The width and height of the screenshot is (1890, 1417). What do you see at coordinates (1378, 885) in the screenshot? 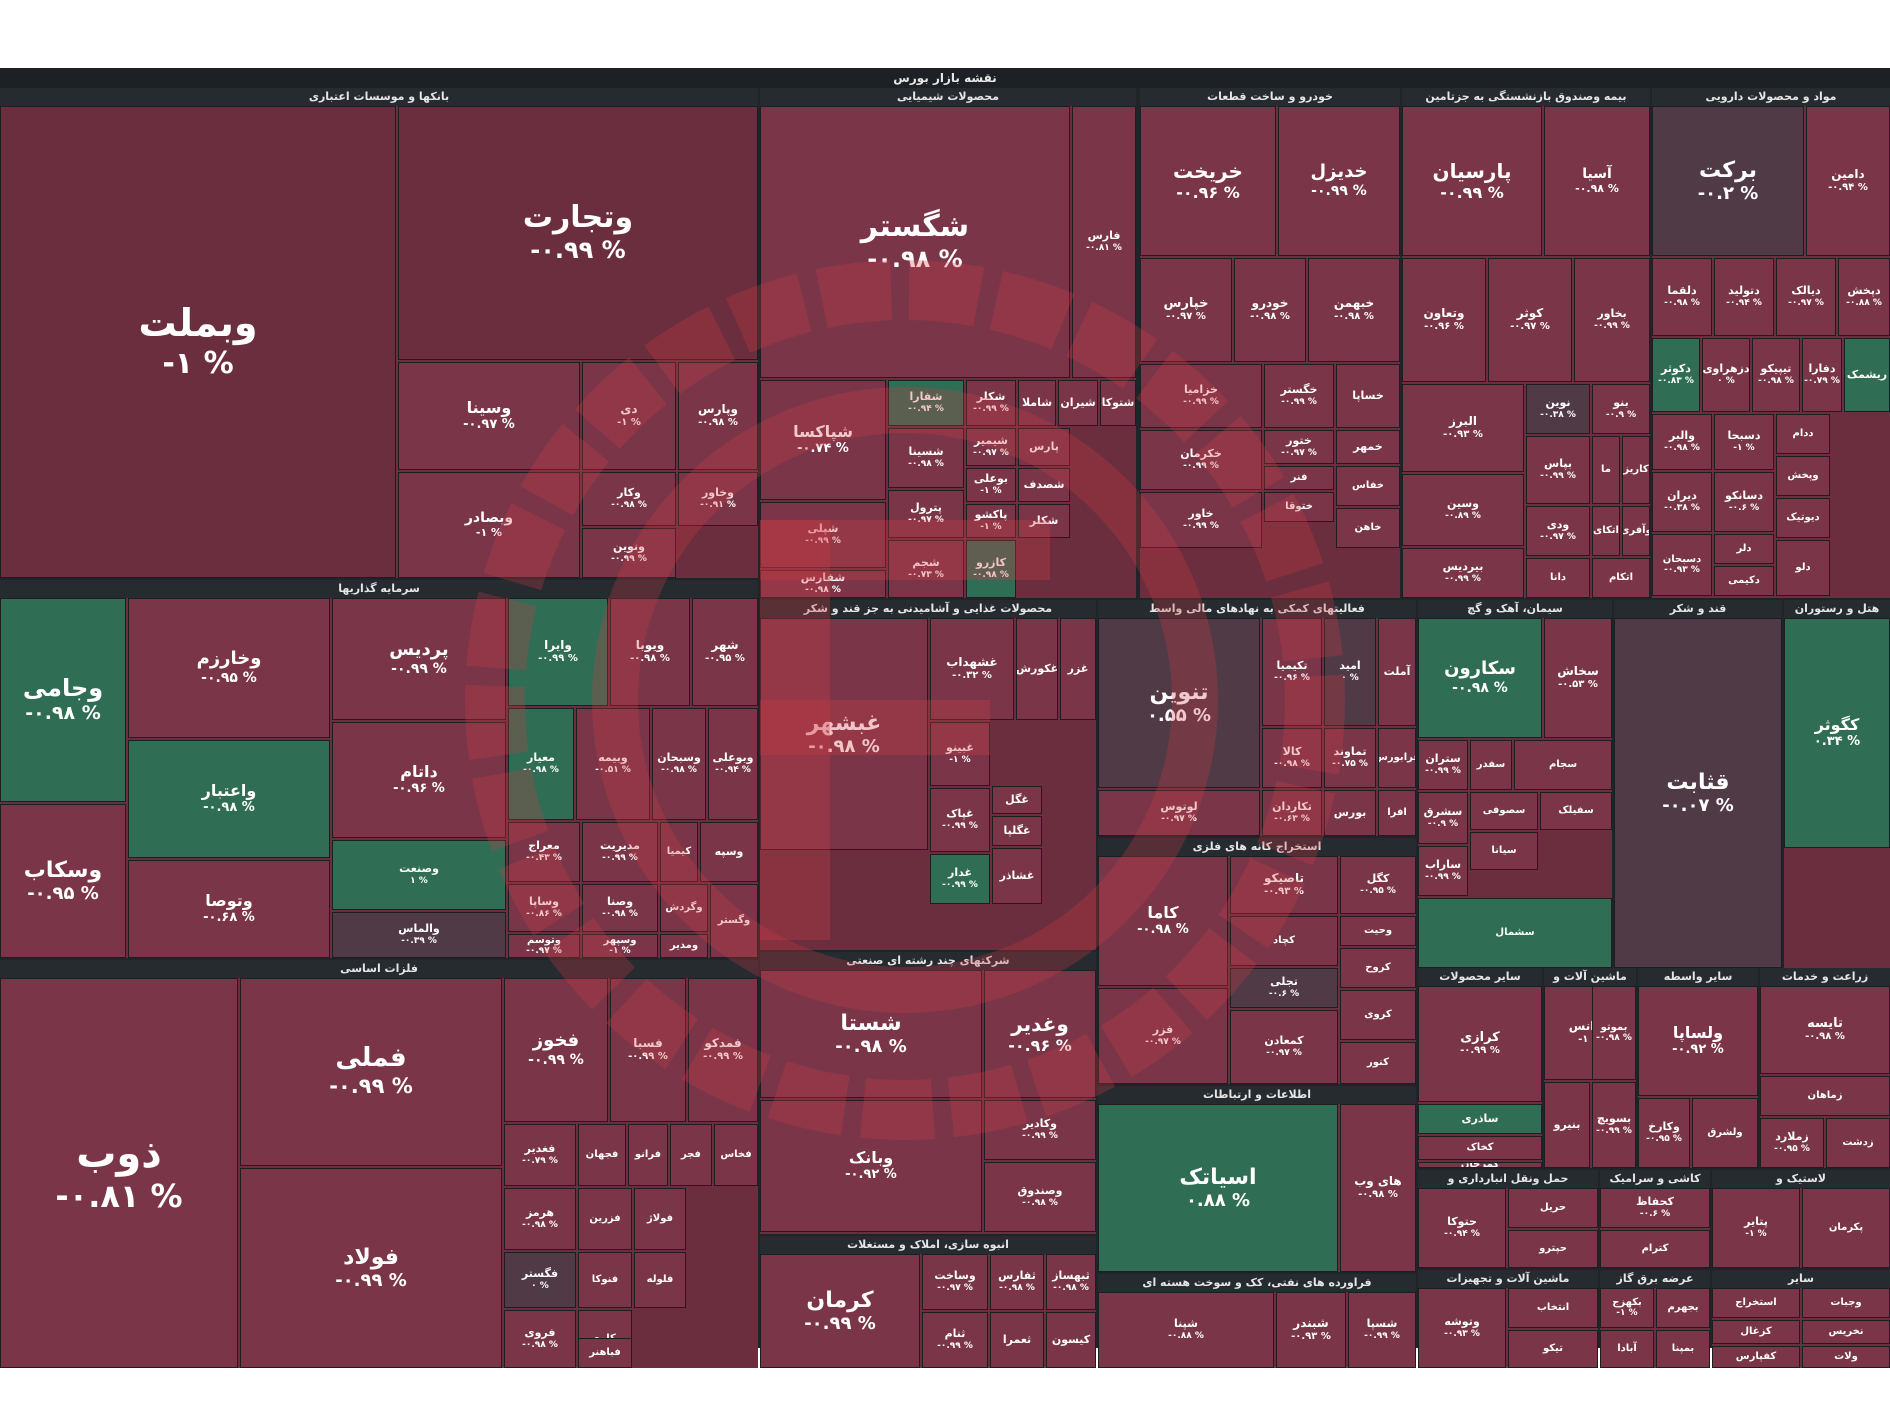
I see `treemap-tile: کگل -۰.۹۵ %` at bounding box center [1378, 885].